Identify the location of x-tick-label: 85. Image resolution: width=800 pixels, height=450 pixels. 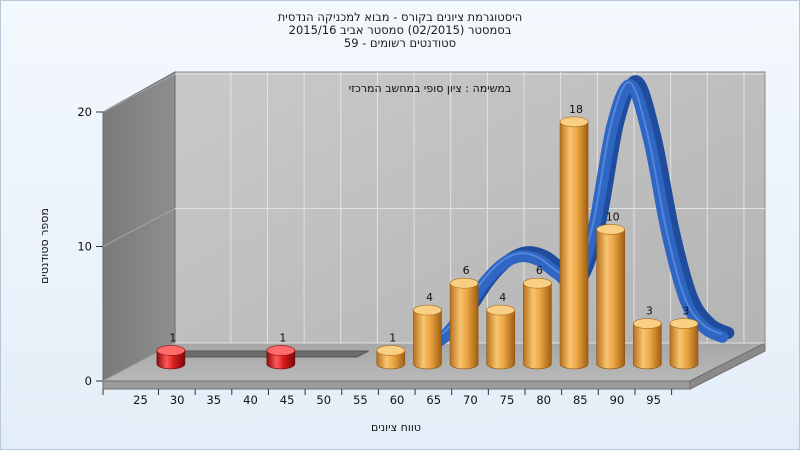
(580, 400).